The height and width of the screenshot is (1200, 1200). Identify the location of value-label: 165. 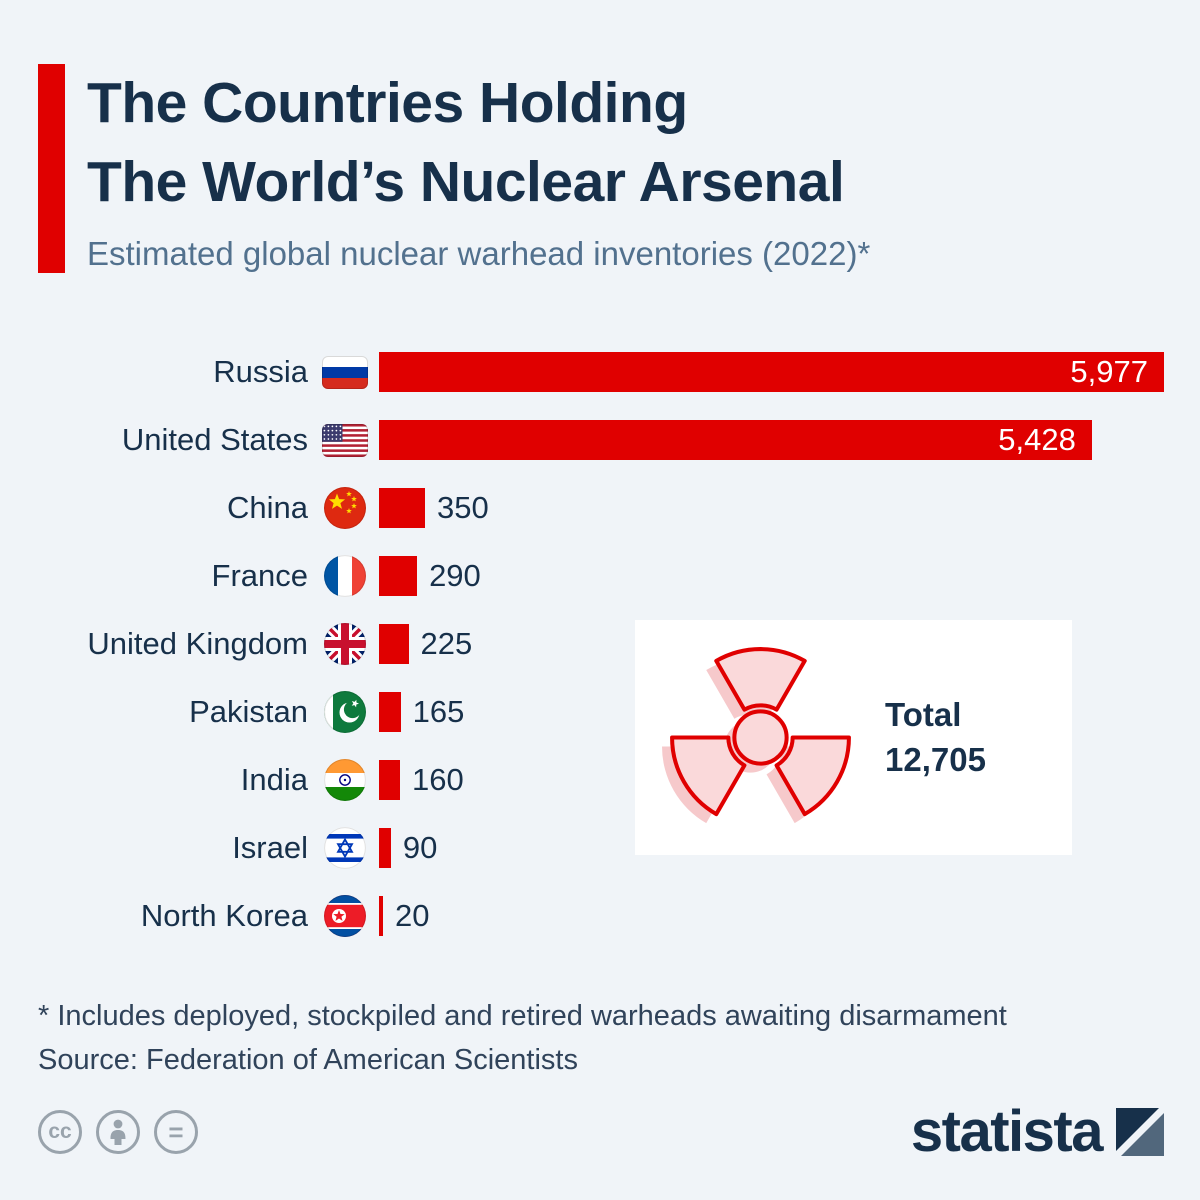
(438, 711).